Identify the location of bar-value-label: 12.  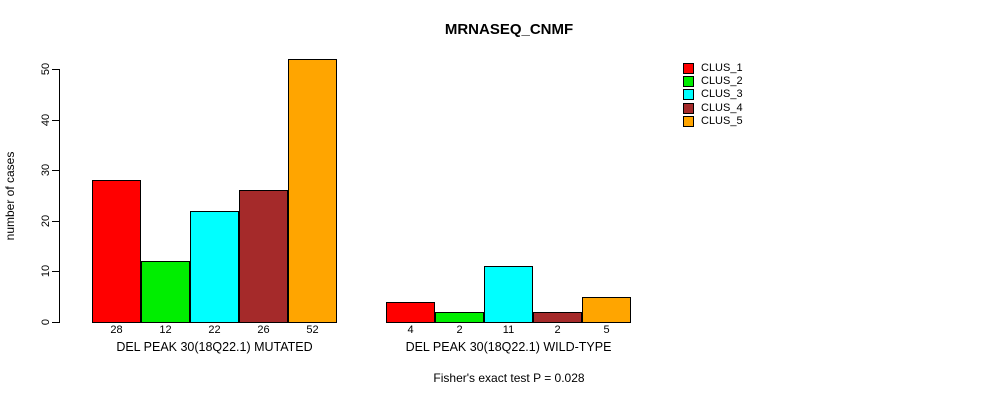
(165, 330).